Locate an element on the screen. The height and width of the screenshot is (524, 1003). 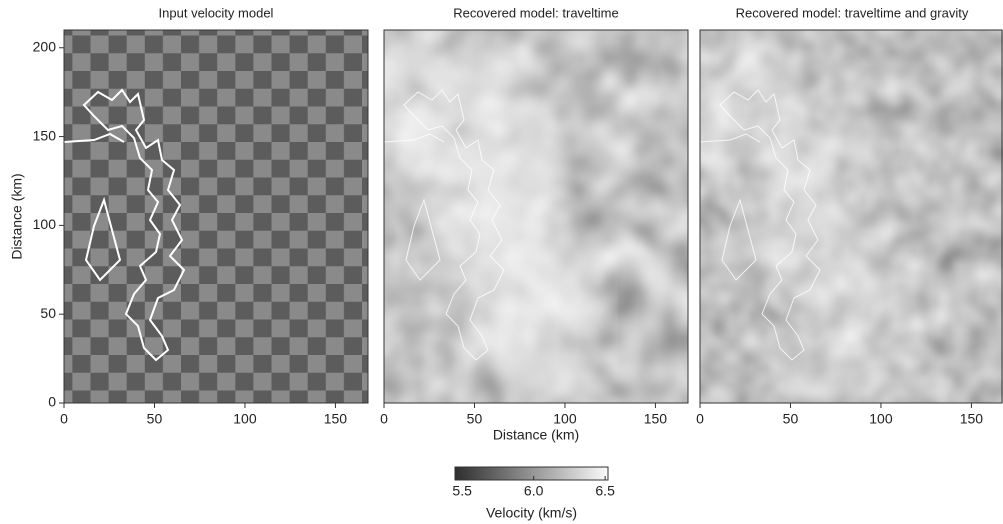
y-tick-label: 0 is located at coordinates (52, 402).